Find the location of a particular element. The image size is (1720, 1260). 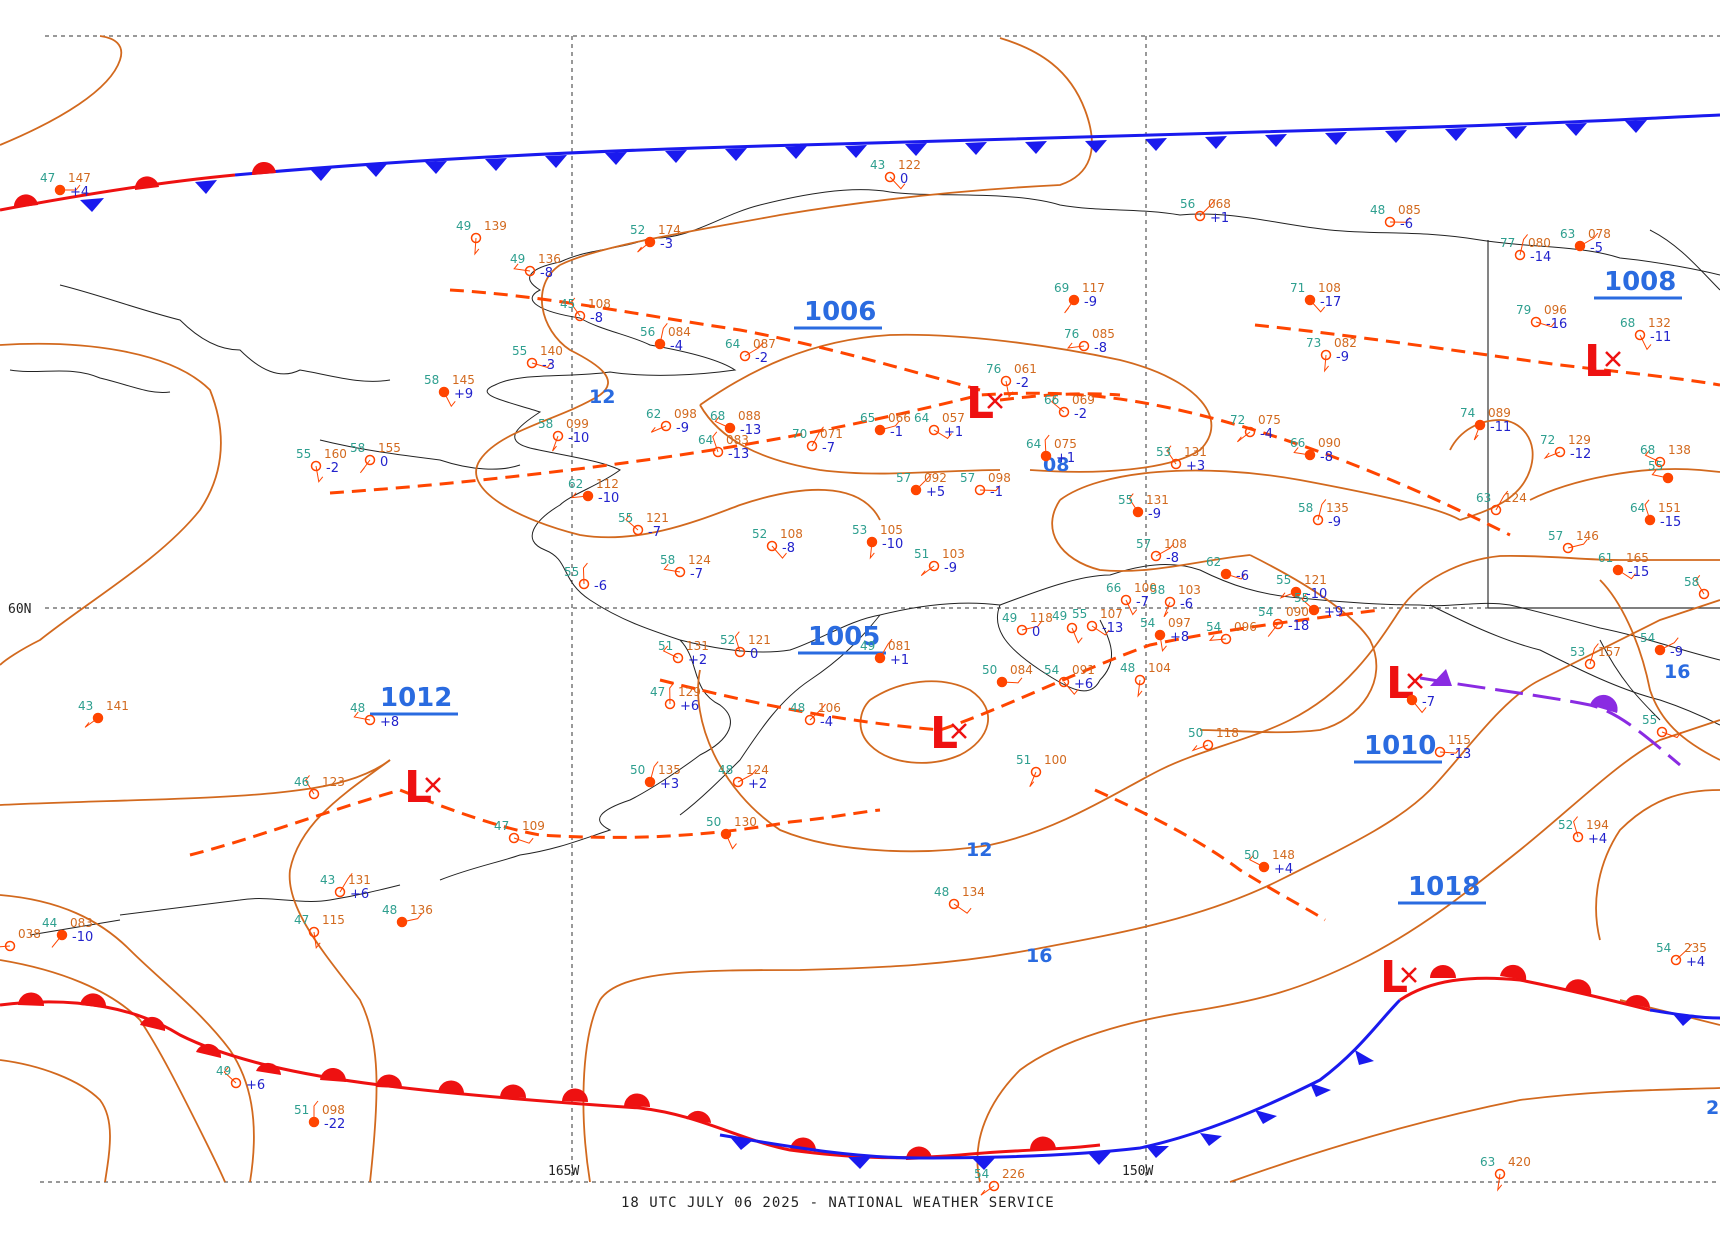

southern-cold-front is located at coordinates (1060, 1079).